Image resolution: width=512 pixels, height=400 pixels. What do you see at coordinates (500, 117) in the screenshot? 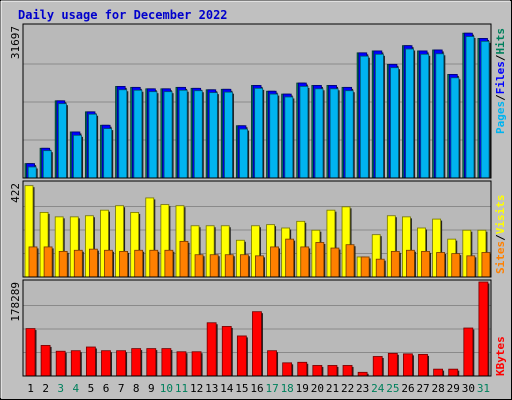
I see `legend-pages: Pages` at bounding box center [500, 117].